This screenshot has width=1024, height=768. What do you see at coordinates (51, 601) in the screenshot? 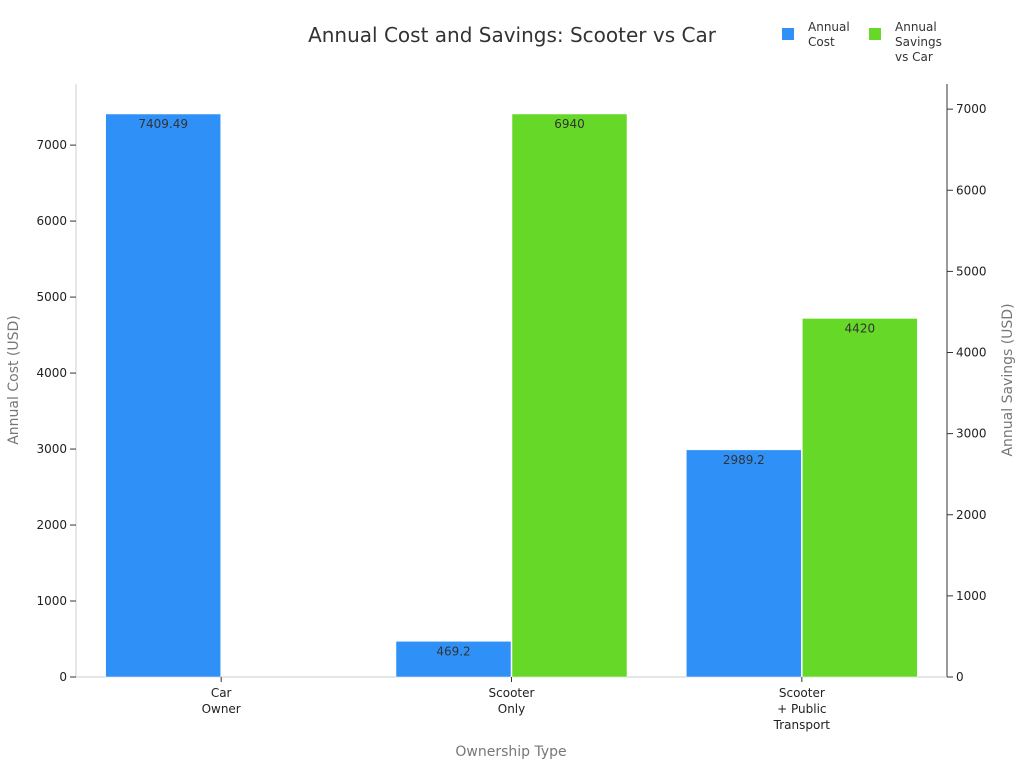
I see `y-tick-label: 1000` at bounding box center [51, 601].